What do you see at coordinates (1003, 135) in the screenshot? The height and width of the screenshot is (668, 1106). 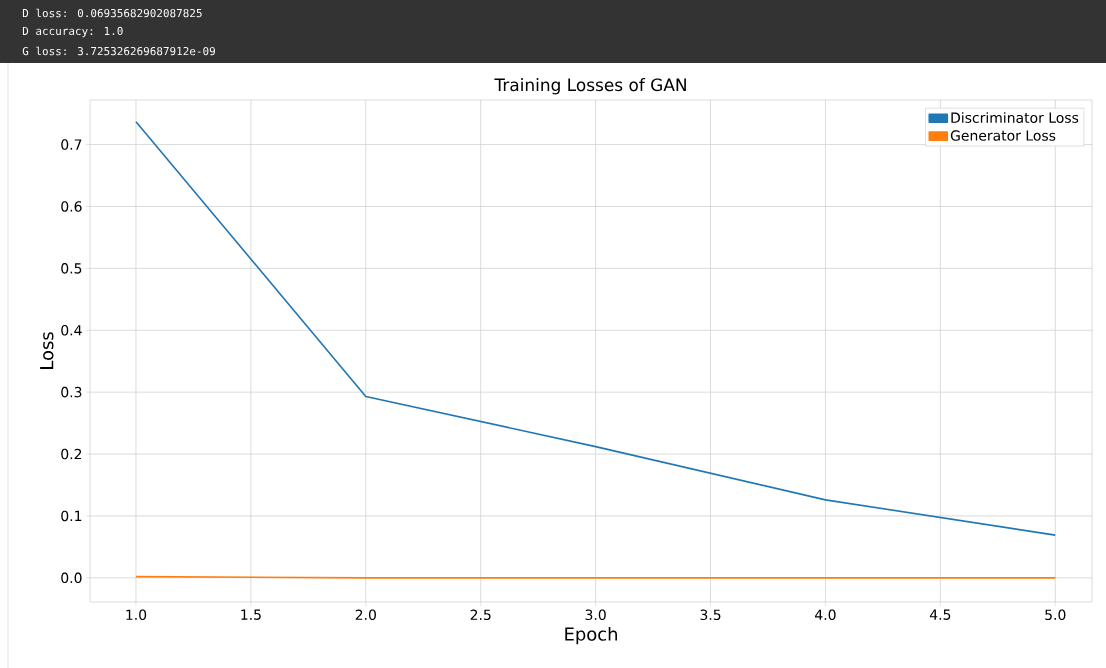 I see `legend-label: Generator Loss` at bounding box center [1003, 135].